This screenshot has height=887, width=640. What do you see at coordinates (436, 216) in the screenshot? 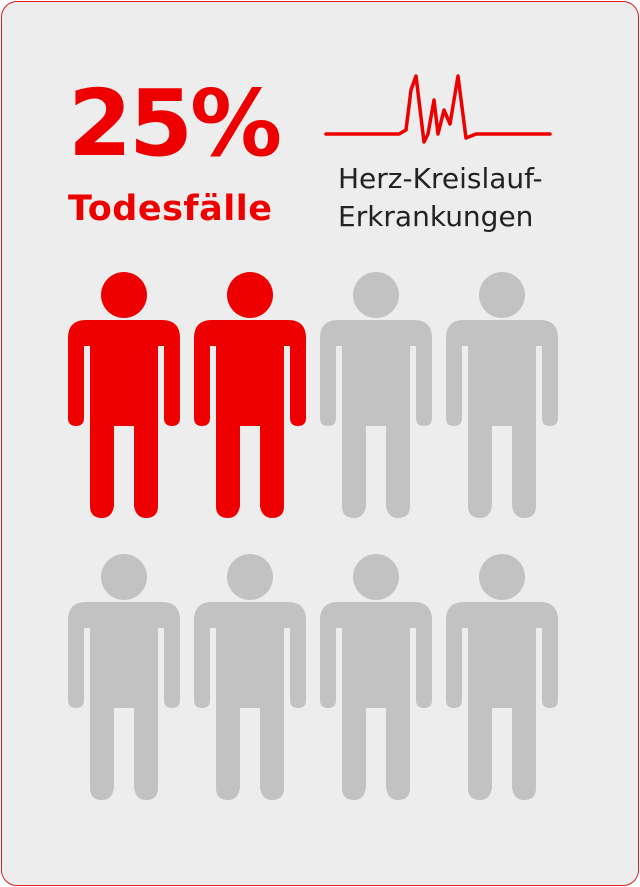
I see `condition-line-2: Erkrankungen` at bounding box center [436, 216].